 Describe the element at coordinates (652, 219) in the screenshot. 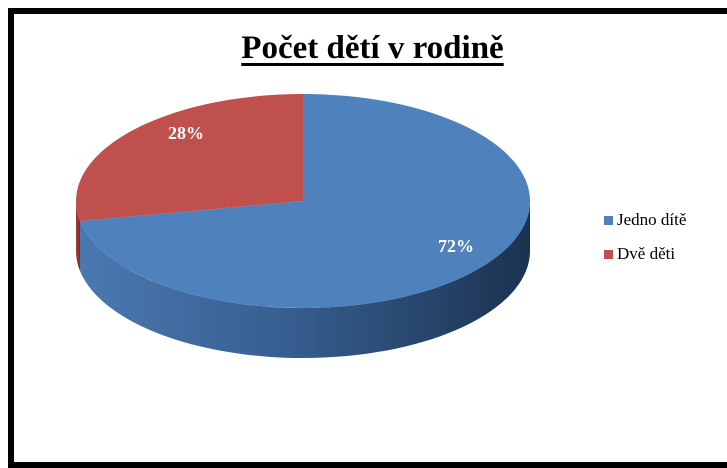

I see `legend-label-jedno-dite: Jedno dítě` at that location.